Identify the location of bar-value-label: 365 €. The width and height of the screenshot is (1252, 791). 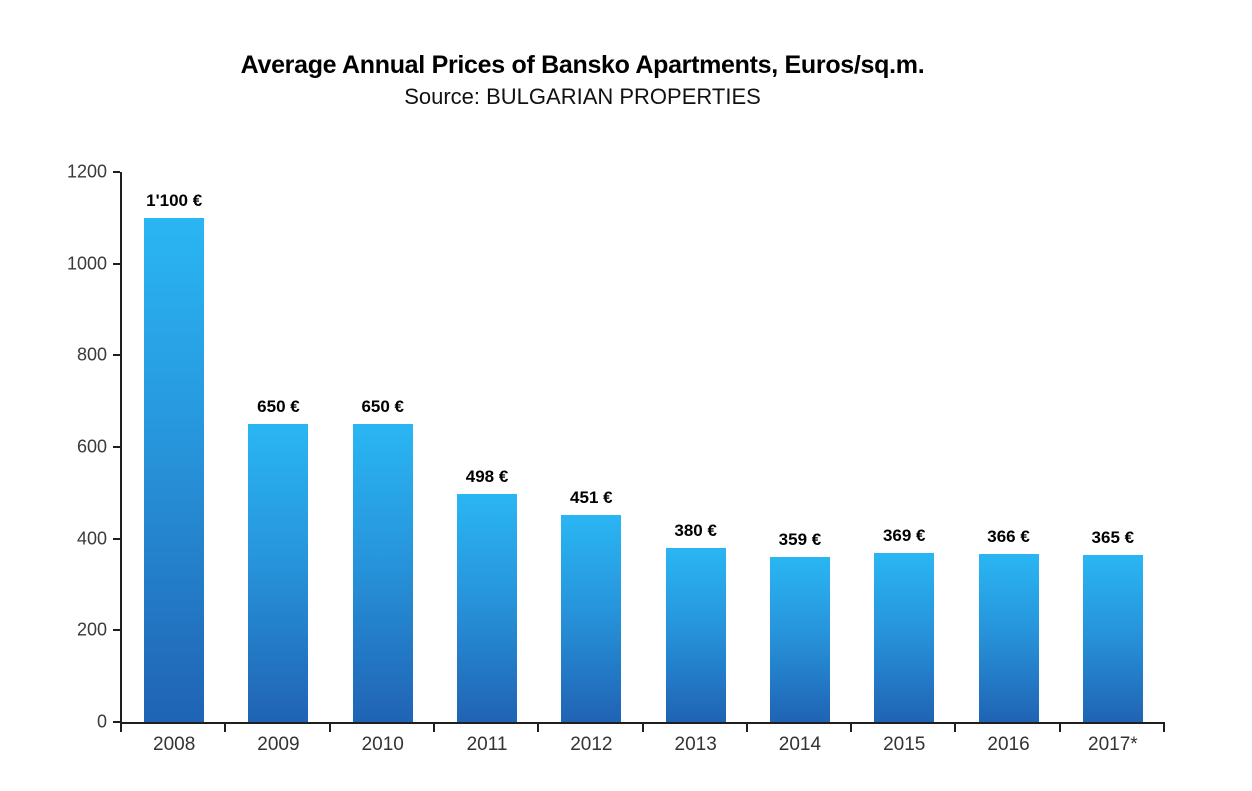
(1113, 537).